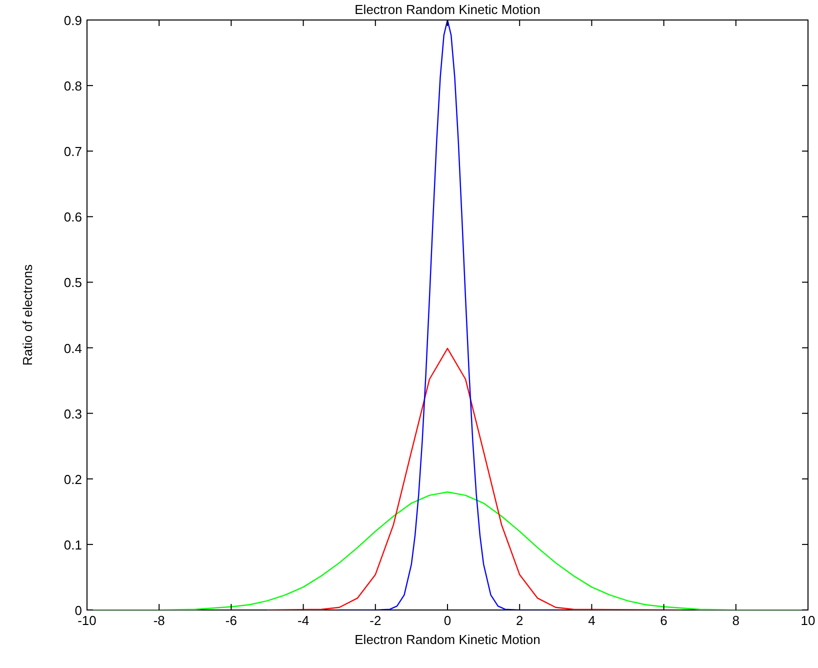  Describe the element at coordinates (447, 639) in the screenshot. I see `x-axis-title: Electron Random Kinetic Motion` at that location.